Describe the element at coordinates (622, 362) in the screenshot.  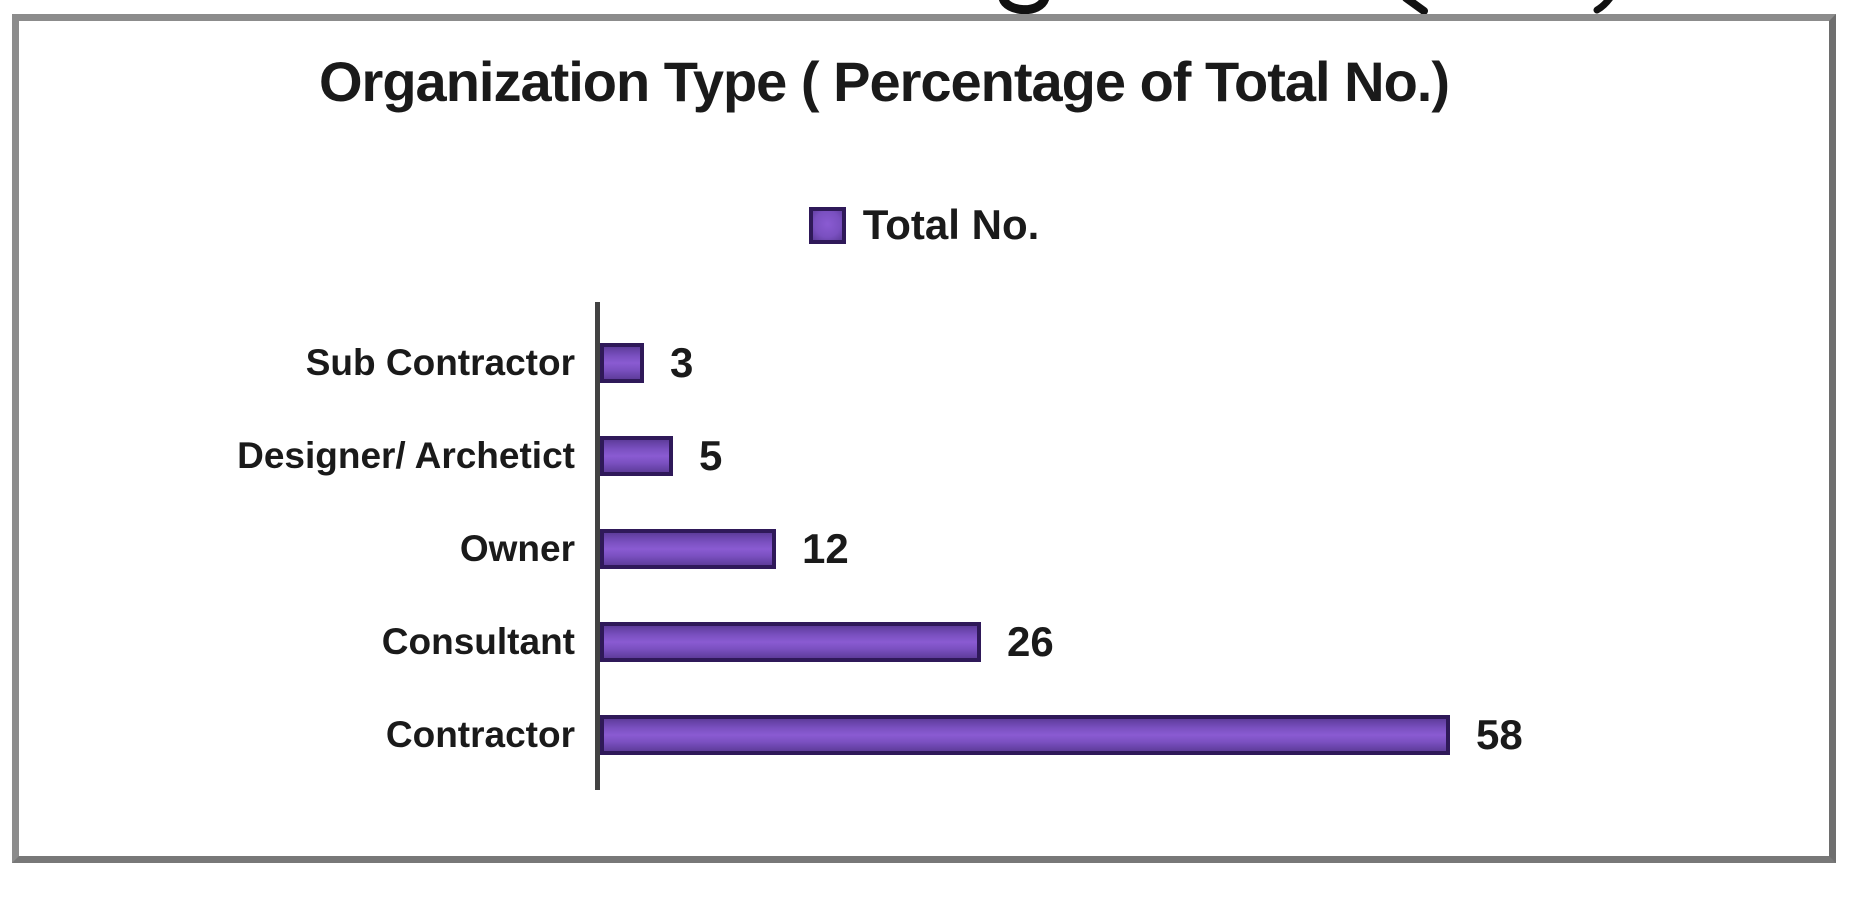
I see `bar-sub-contractor` at that location.